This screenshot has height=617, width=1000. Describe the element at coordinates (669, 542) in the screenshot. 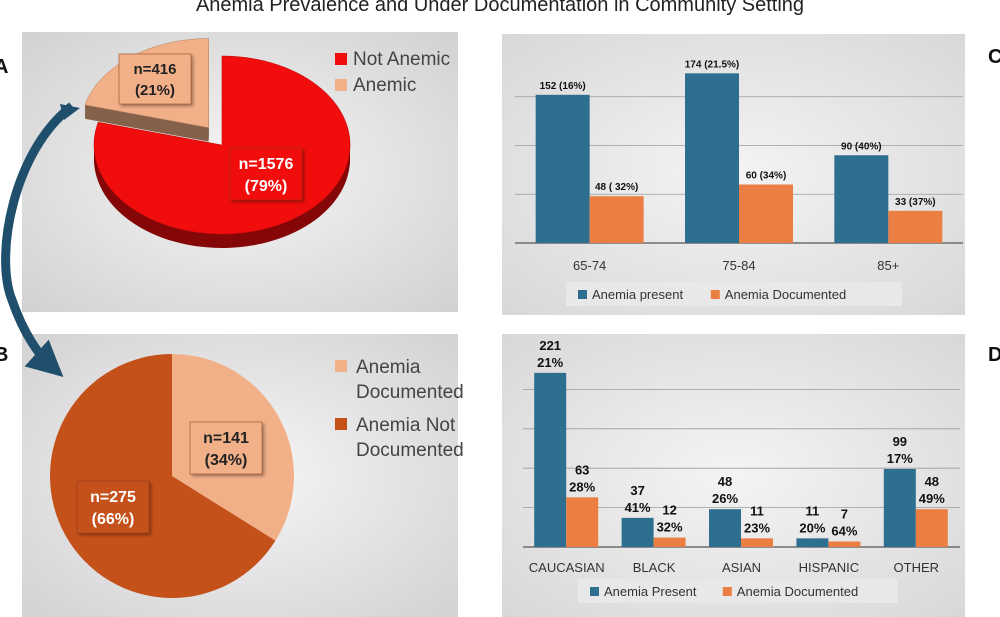

I see `chart-d-bar-anemia-documented-black` at that location.